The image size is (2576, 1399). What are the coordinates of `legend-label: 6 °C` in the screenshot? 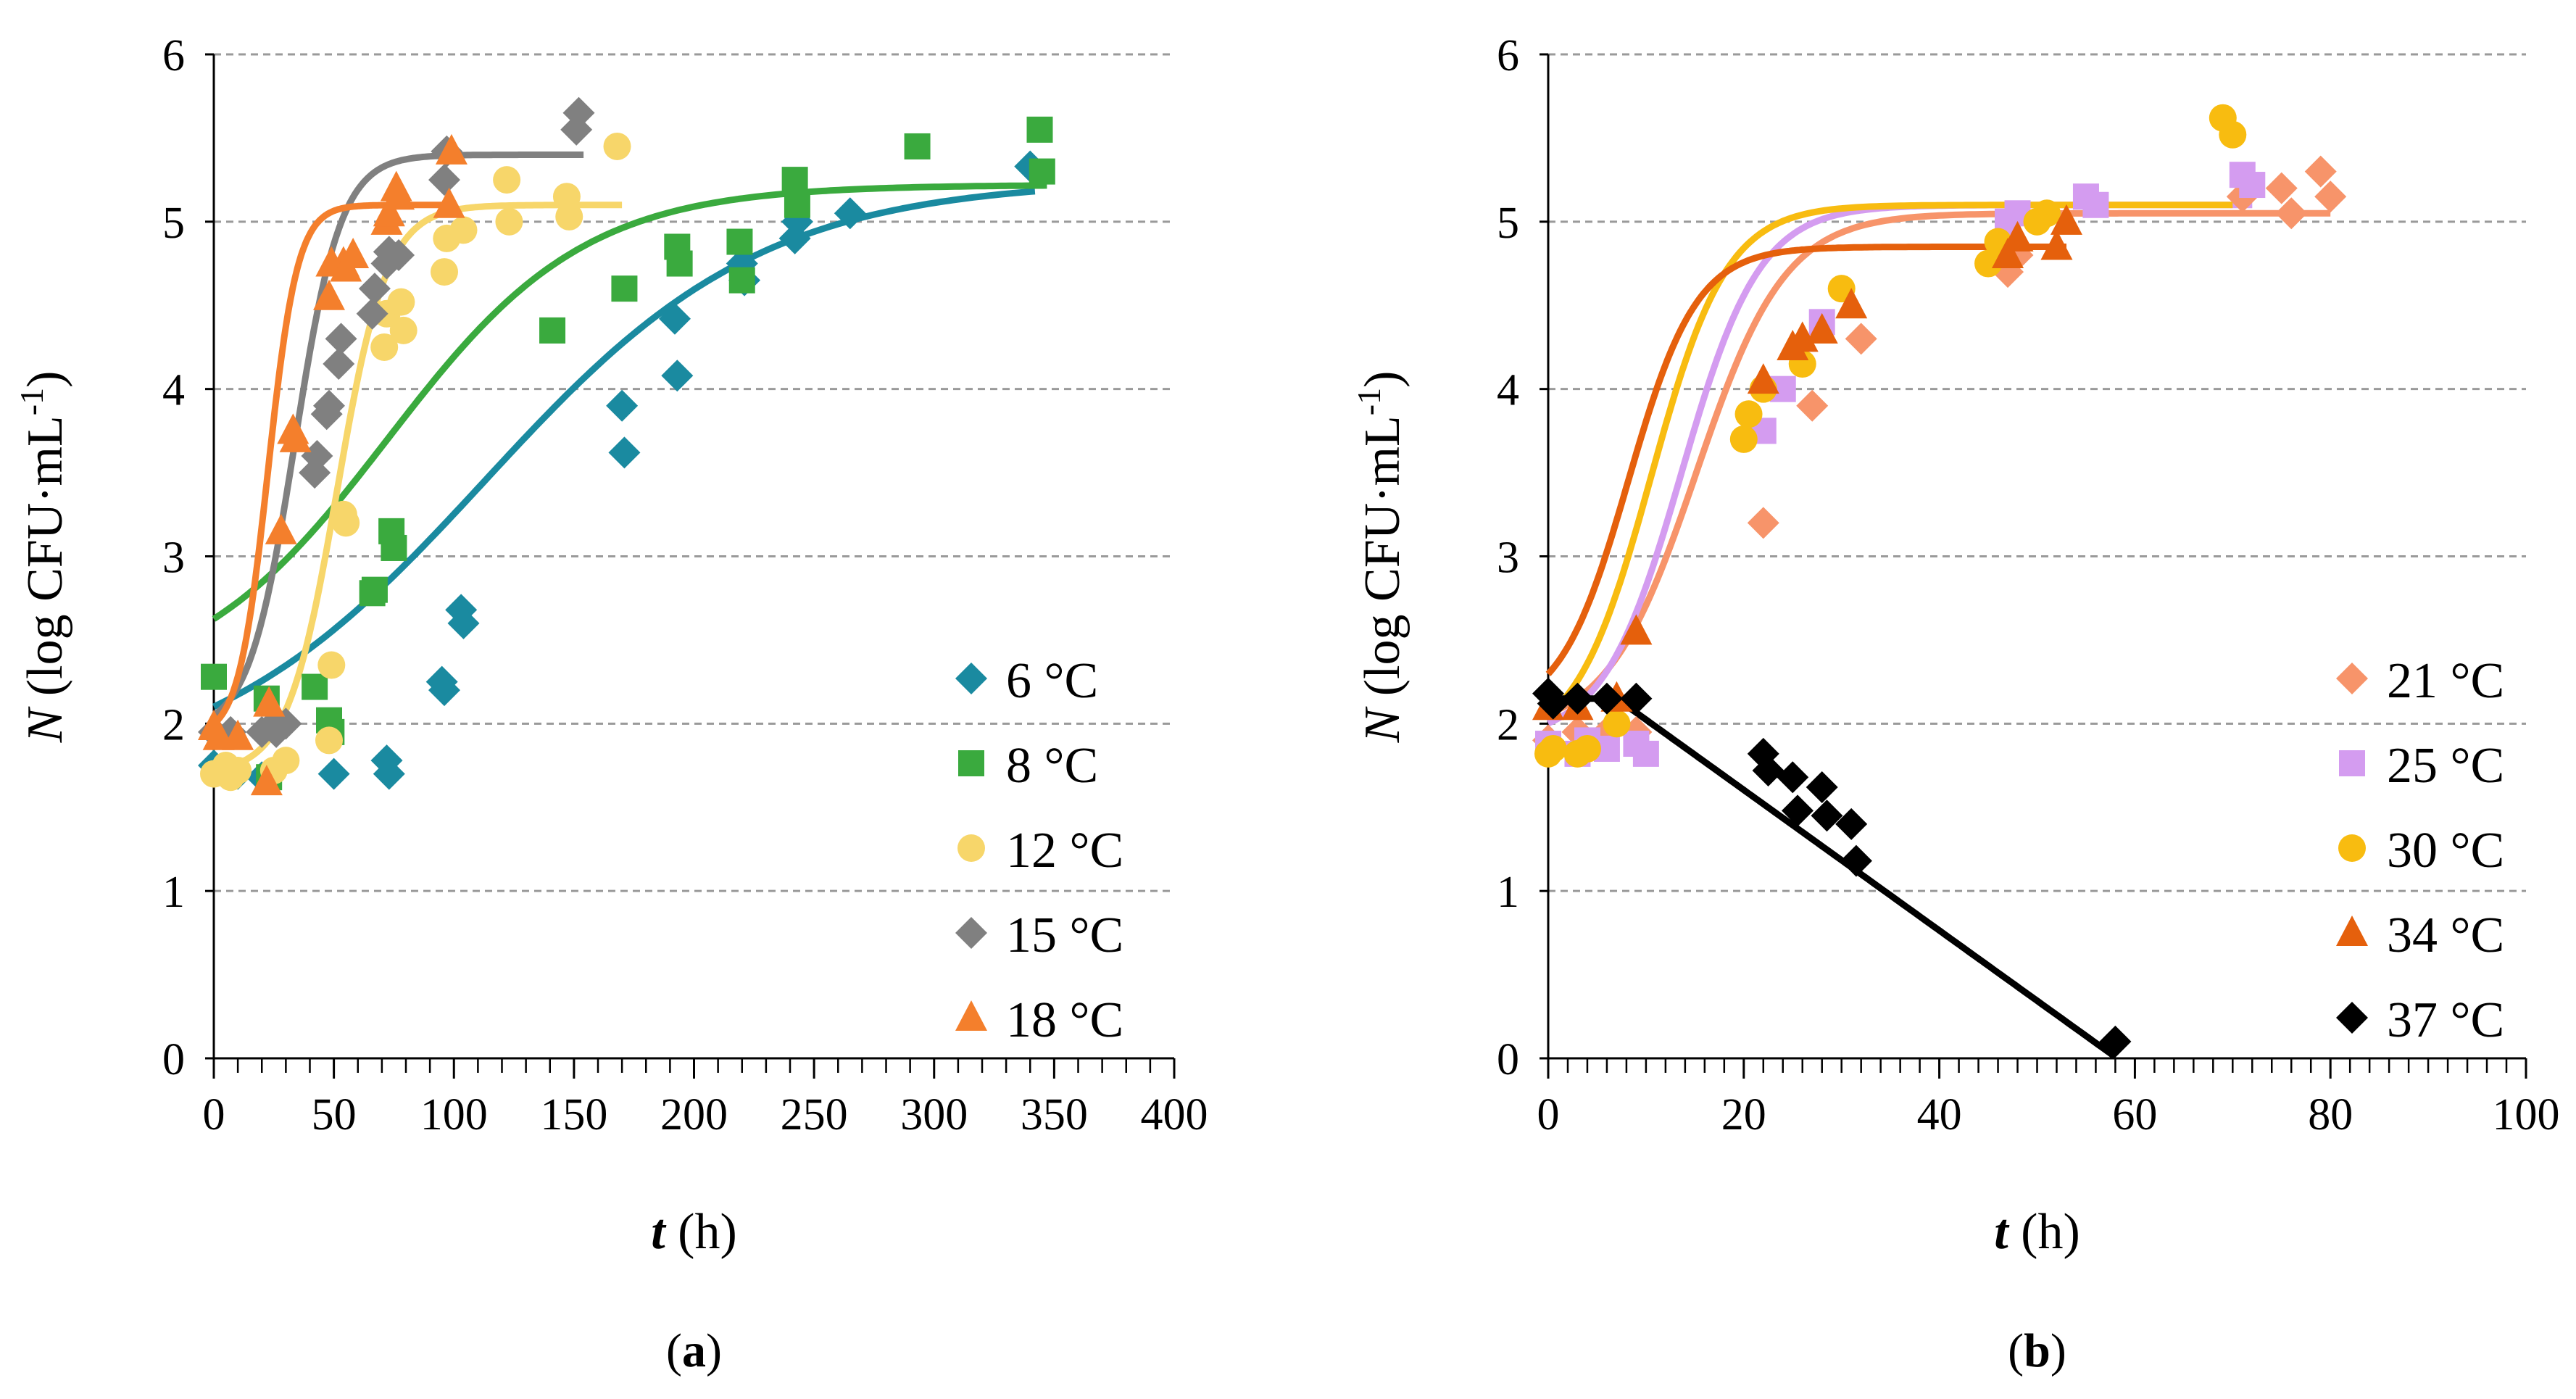 It's located at (1052, 681).